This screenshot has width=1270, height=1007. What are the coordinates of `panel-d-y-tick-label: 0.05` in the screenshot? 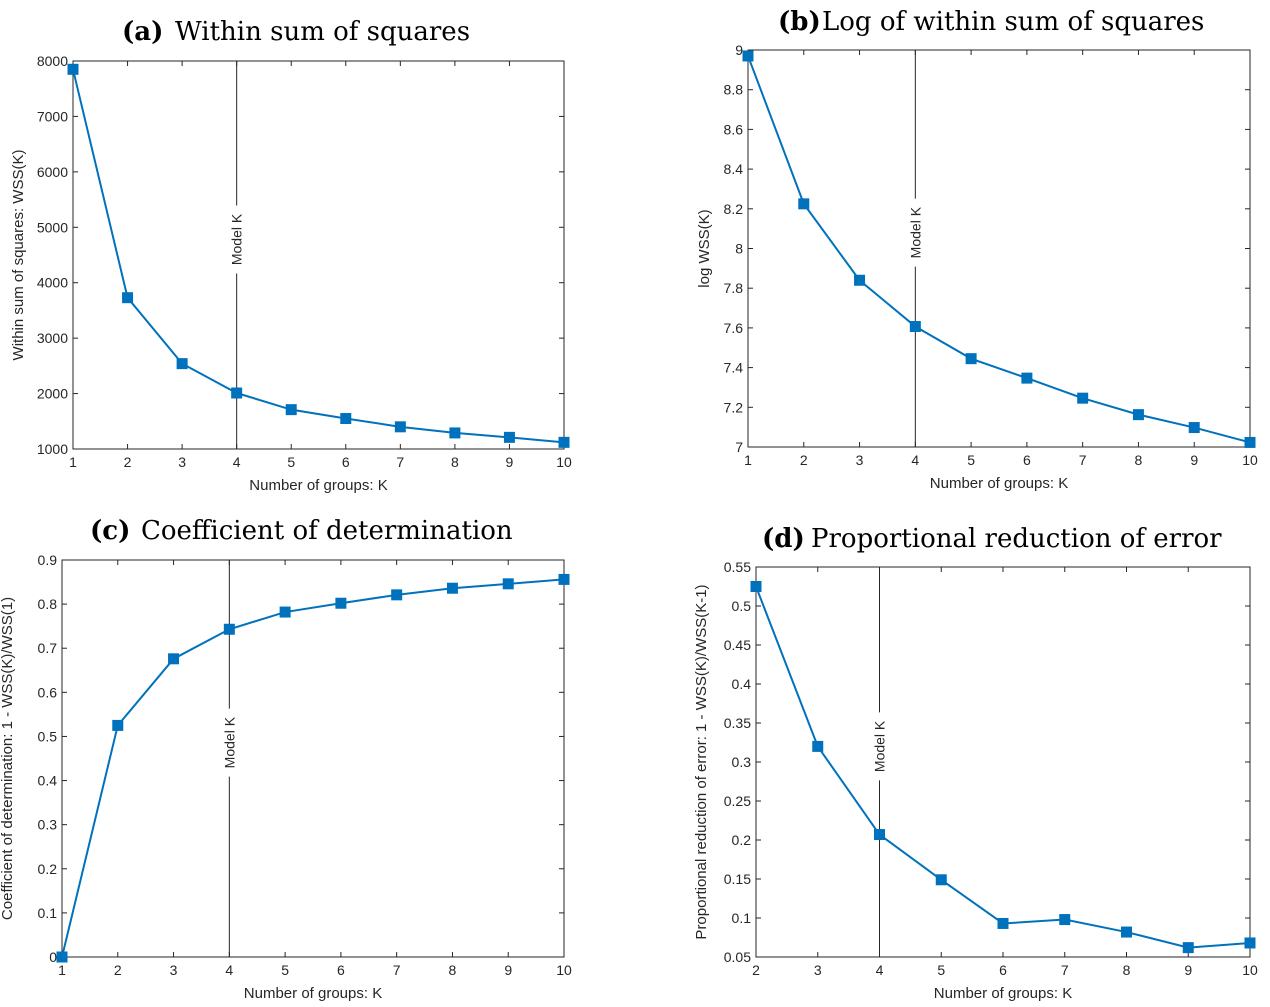 It's located at (737, 957).